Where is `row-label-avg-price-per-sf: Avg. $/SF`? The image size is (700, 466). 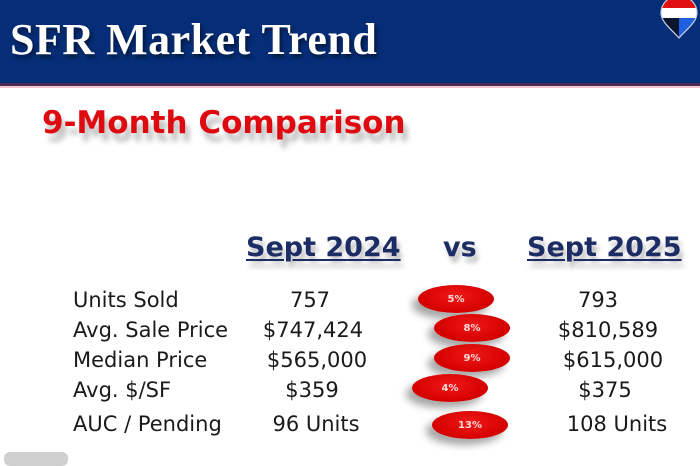
row-label-avg-price-per-sf: Avg. $/SF is located at coordinates (122, 390).